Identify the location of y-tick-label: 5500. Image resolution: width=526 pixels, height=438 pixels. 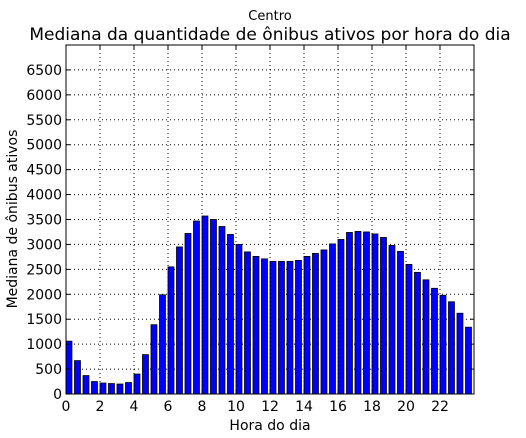
(44, 121).